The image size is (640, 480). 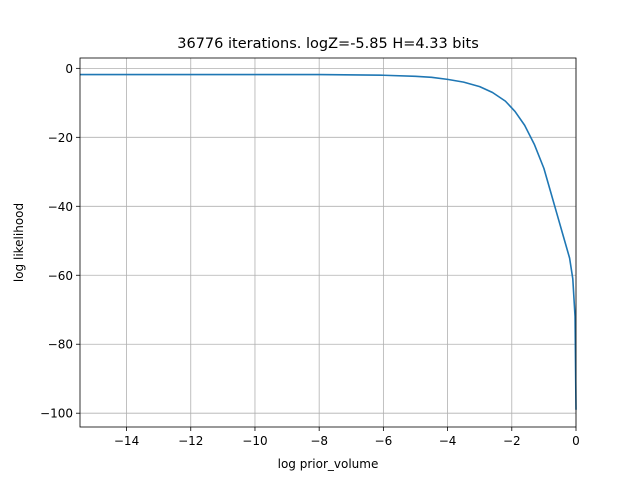 What do you see at coordinates (347, 437) in the screenshot?
I see `x-axis: −14 −12 −10 −8 −6 −4 −2 0` at bounding box center [347, 437].